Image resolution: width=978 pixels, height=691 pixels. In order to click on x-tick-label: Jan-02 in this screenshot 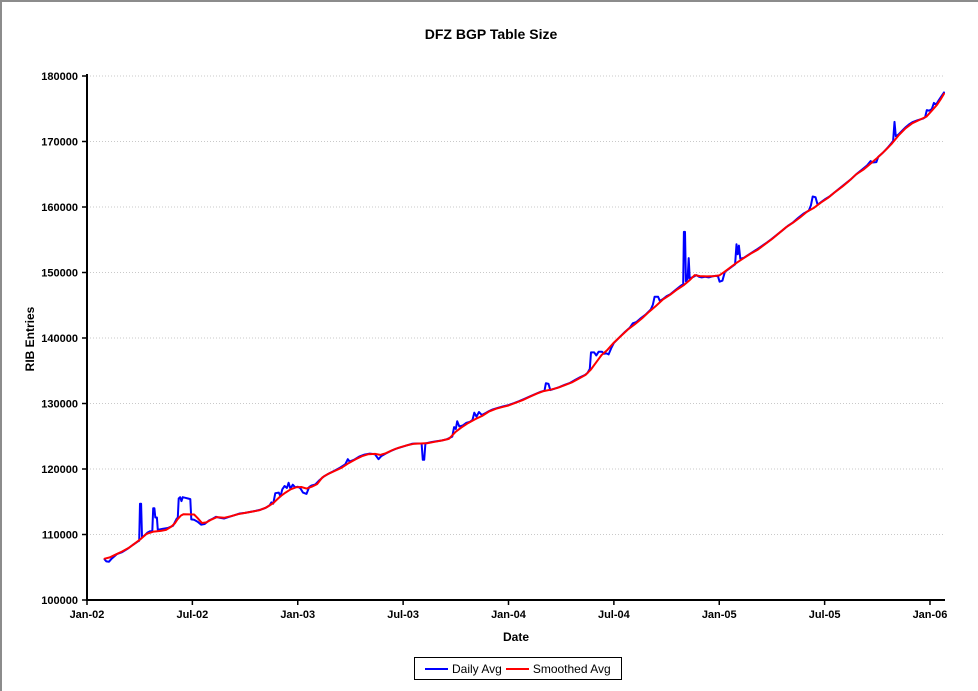, I will do `click(87, 615)`.